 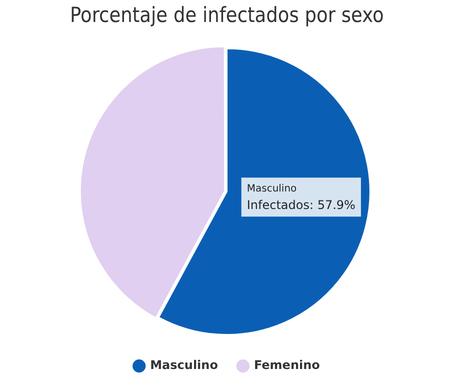 I want to click on legend-label: Femenino, so click(x=287, y=365).